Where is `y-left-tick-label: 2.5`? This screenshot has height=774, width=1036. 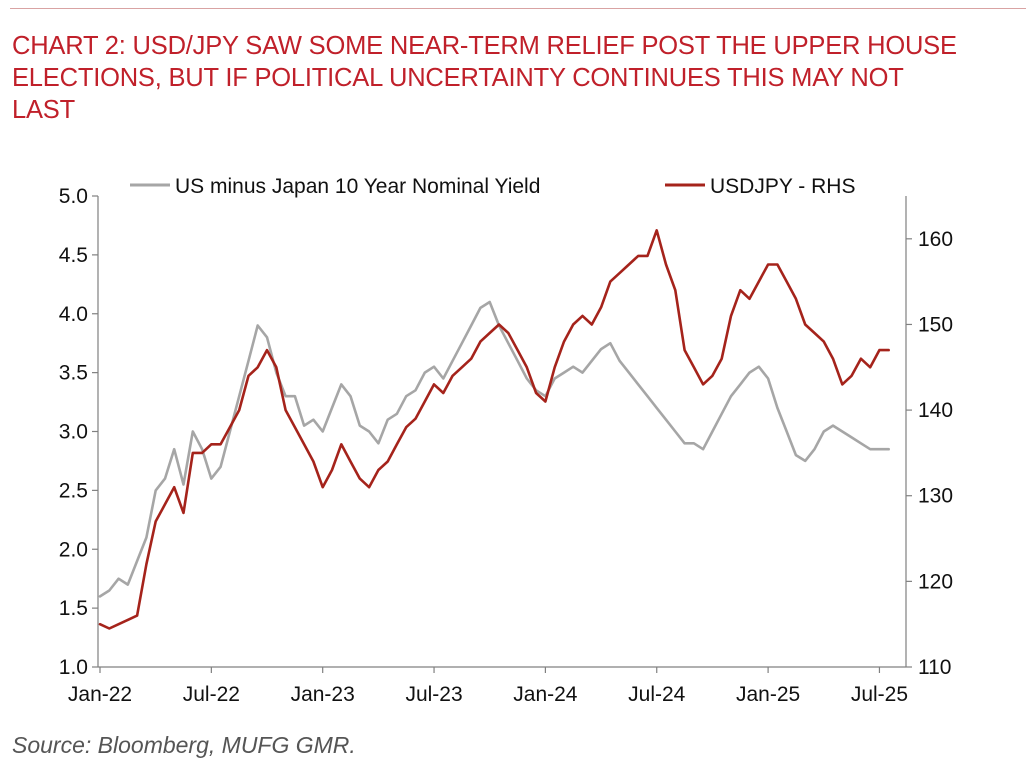 y-left-tick-label: 2.5 is located at coordinates (73, 490).